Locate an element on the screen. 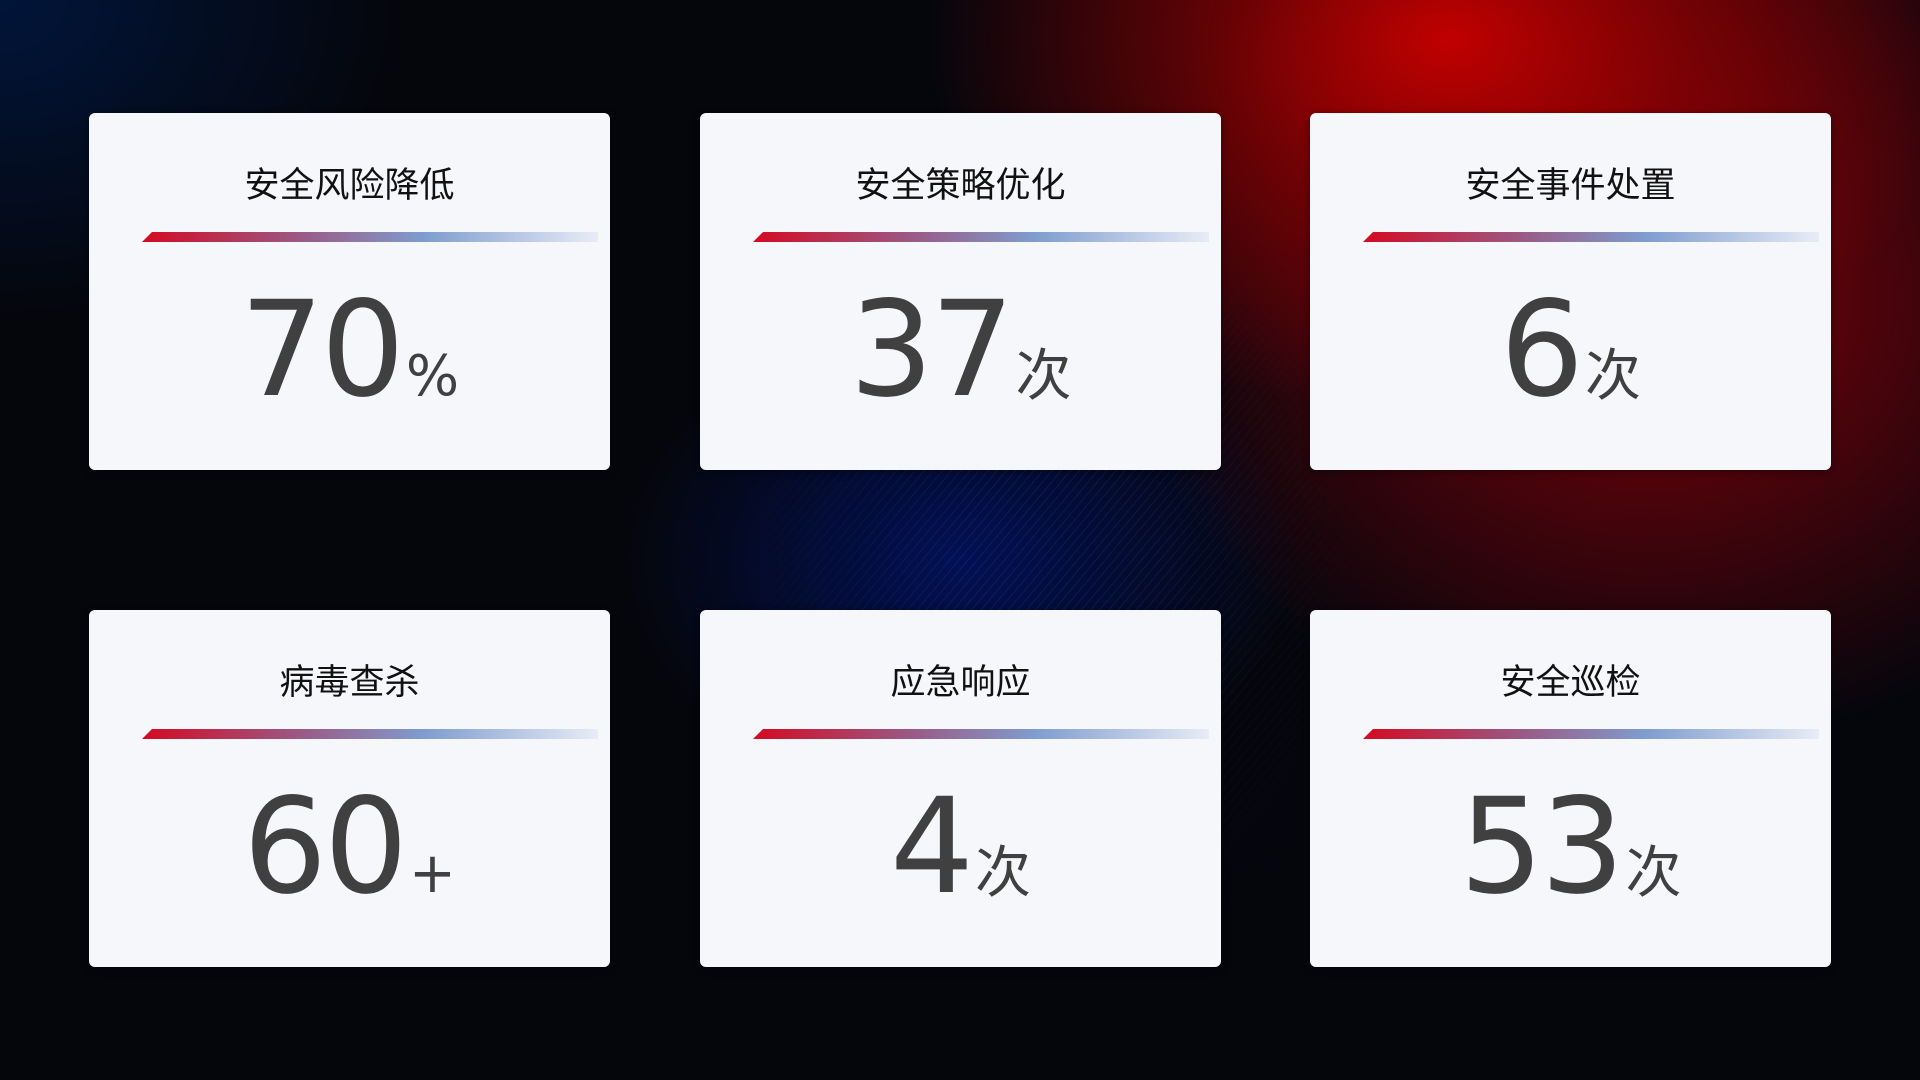 Image resolution: width=1920 pixels, height=1080 pixels. stat-card-security-inspection: 安全巡检 53次 is located at coordinates (1570, 788).